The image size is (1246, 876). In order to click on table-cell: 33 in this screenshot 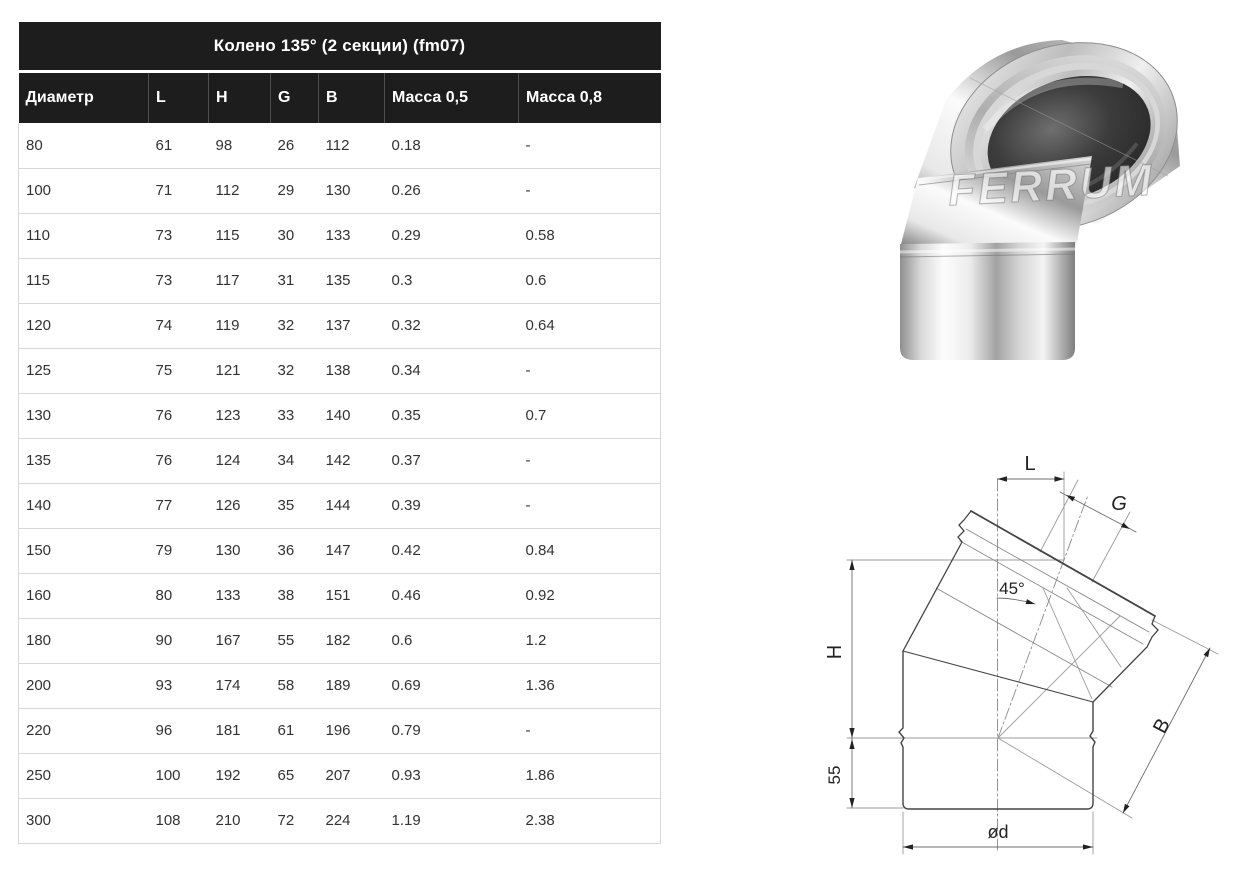, I will do `click(294, 416)`.